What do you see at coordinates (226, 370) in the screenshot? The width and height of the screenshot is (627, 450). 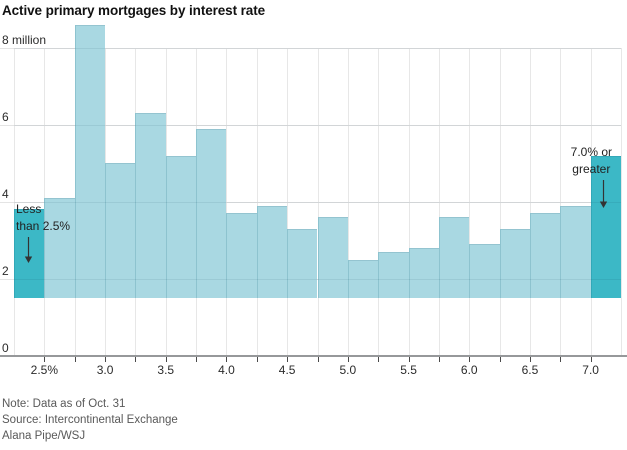 I see `x-tick-label: 4.0` at bounding box center [226, 370].